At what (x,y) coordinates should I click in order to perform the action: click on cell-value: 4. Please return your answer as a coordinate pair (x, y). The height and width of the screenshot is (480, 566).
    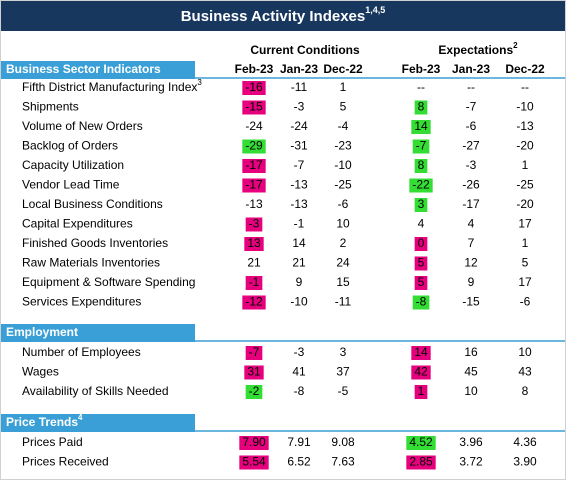
    Looking at the image, I should click on (421, 224).